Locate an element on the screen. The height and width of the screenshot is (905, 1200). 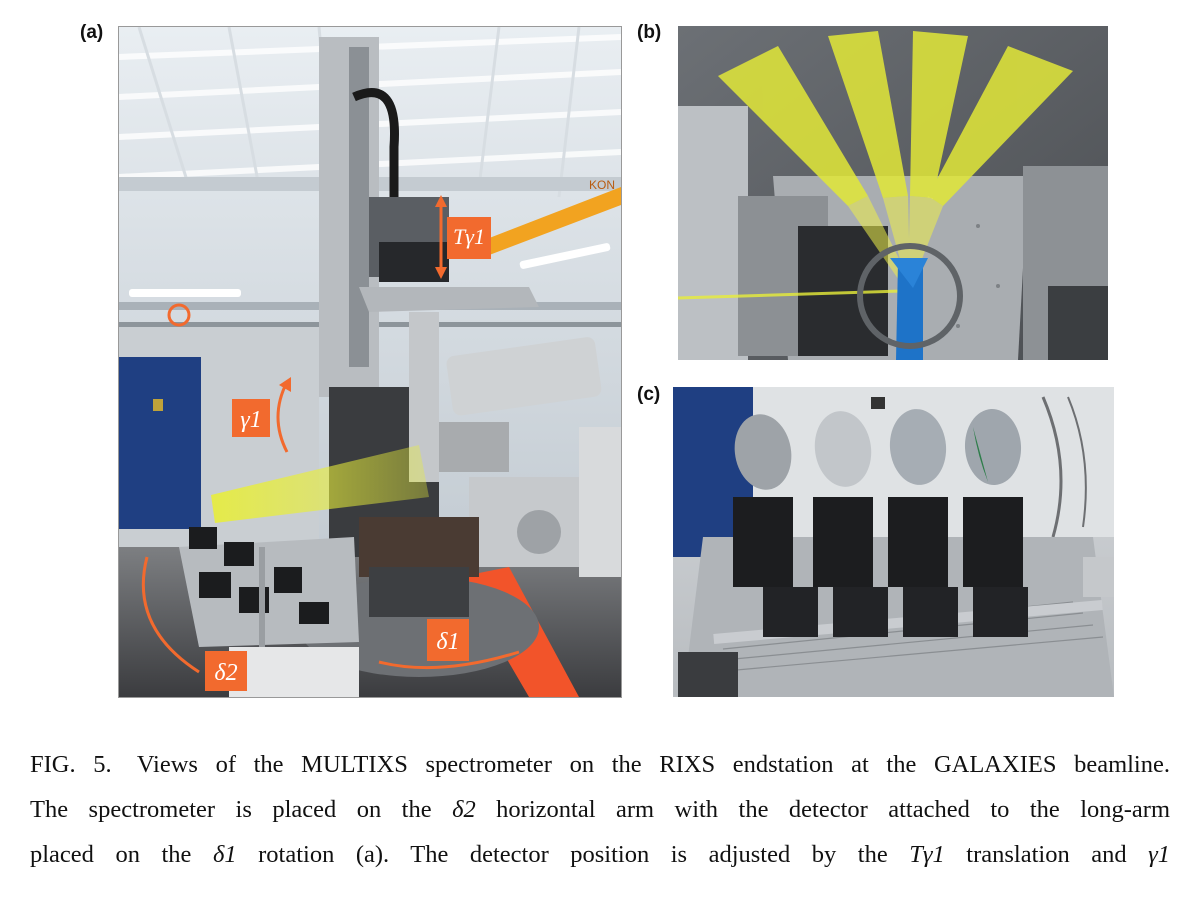
caption-line-3a: placed on the is located at coordinates (111, 854).